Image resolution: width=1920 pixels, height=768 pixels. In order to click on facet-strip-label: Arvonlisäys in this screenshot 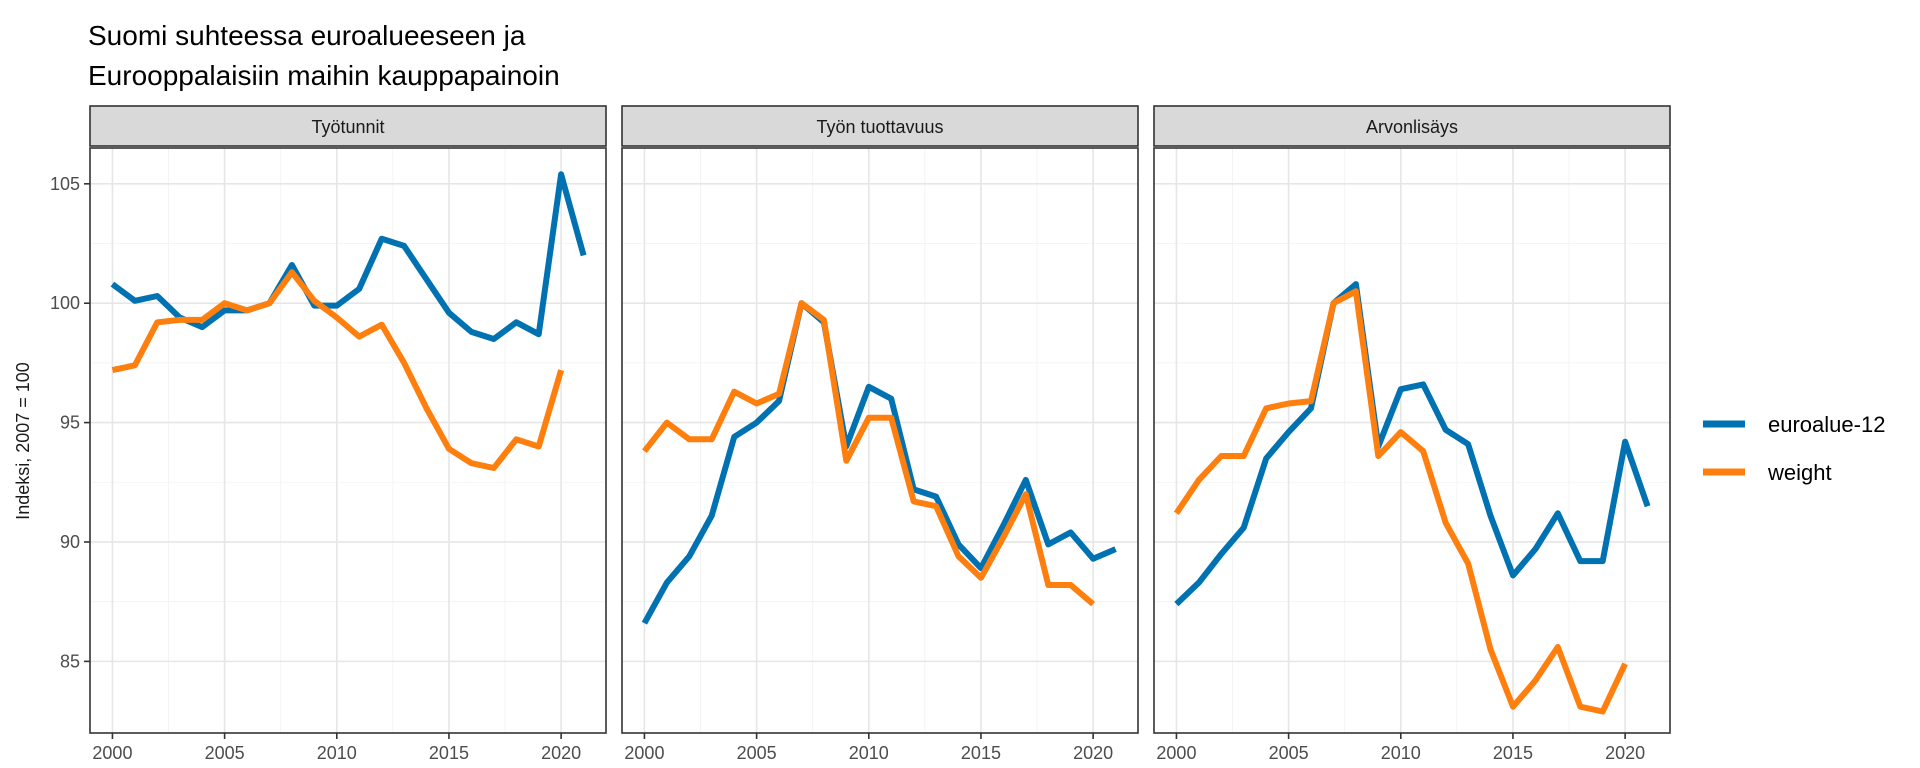, I will do `click(1412, 127)`.